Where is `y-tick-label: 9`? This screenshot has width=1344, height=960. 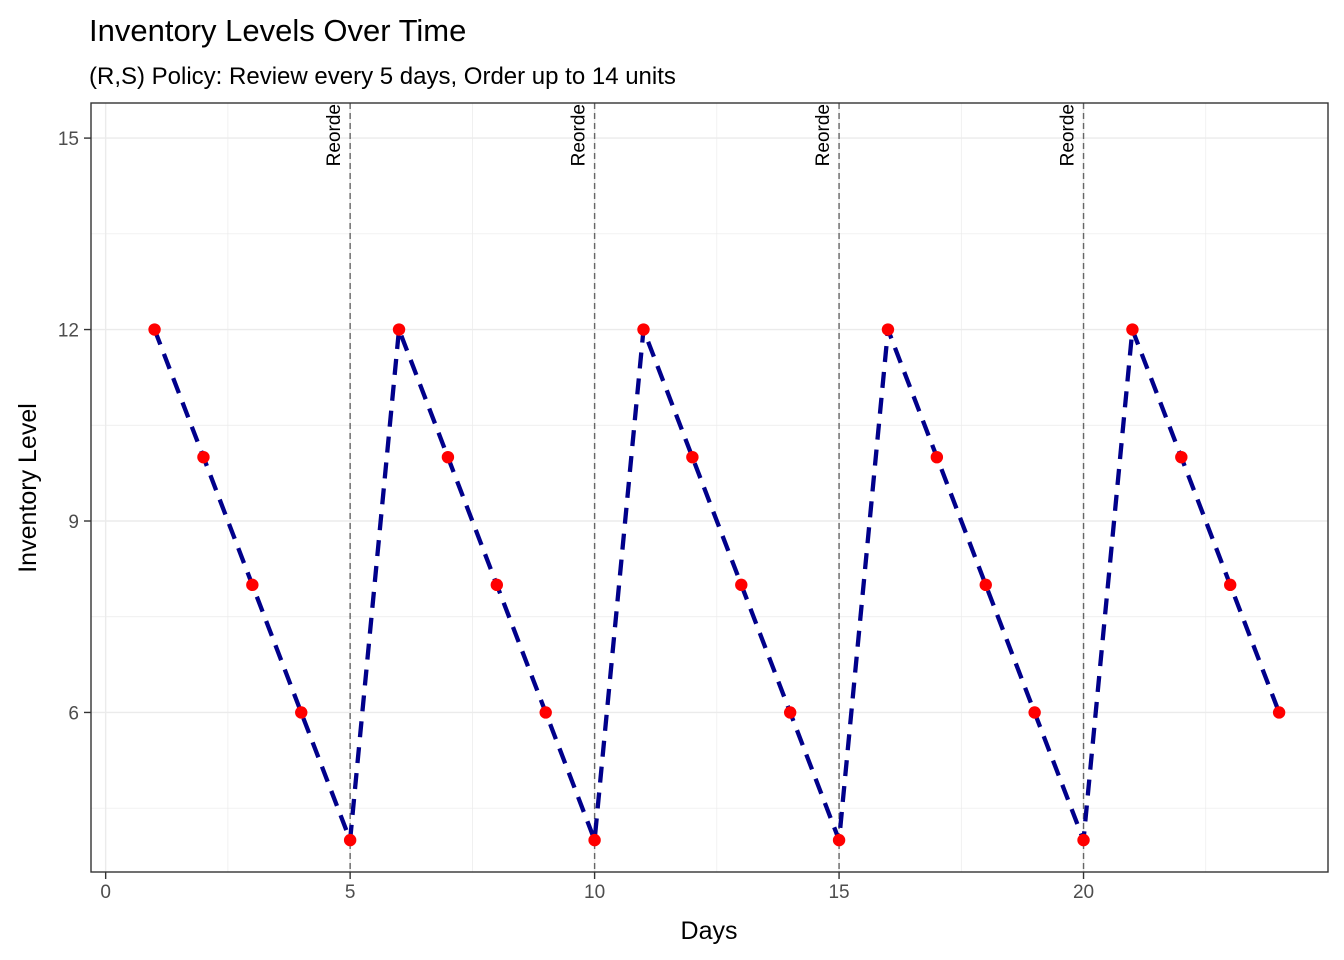
y-tick-label: 9 is located at coordinates (73, 522).